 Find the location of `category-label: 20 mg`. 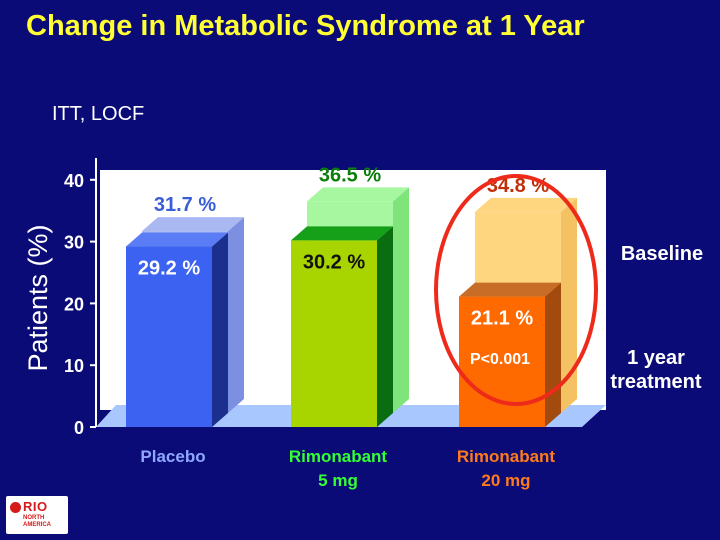

category-label: 20 mg is located at coordinates (505, 480).